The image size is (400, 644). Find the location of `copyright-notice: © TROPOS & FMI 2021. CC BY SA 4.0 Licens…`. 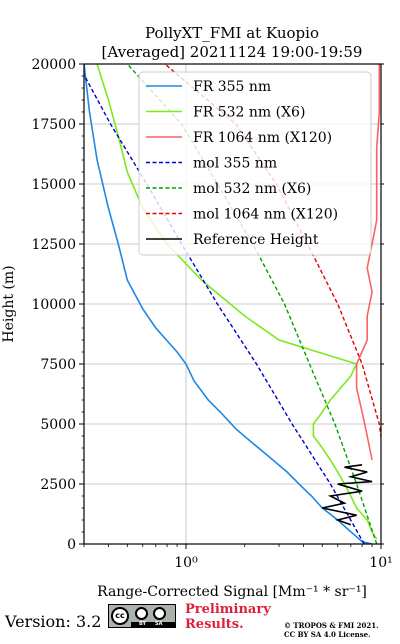

copyright-notice: © TROPOS & FMI 2021. CC BY SA 4.0 Licens… is located at coordinates (331, 630).